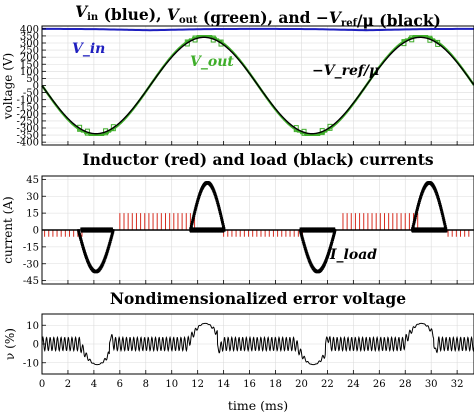 The height and width of the screenshot is (413, 474). Describe the element at coordinates (32, 180) in the screenshot. I see `y-tick-label: 45` at that location.